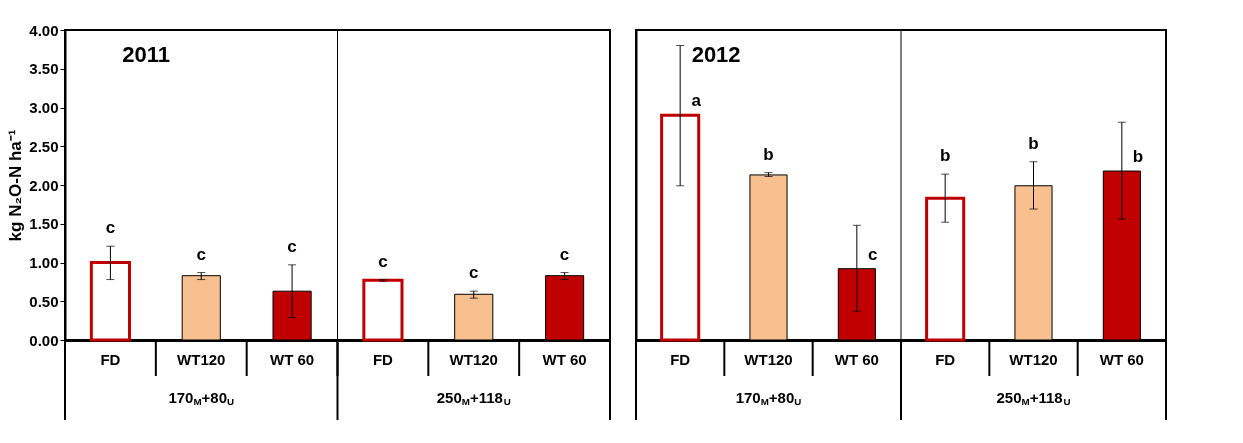  I want to click on data-label: a, so click(696, 101).